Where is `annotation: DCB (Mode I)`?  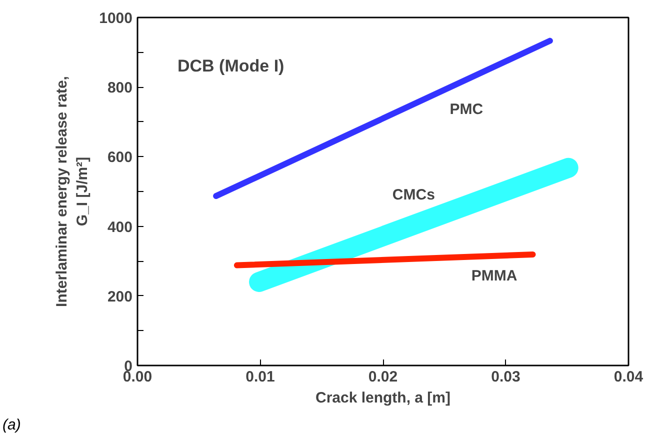
annotation: DCB (Mode I) is located at coordinates (231, 66).